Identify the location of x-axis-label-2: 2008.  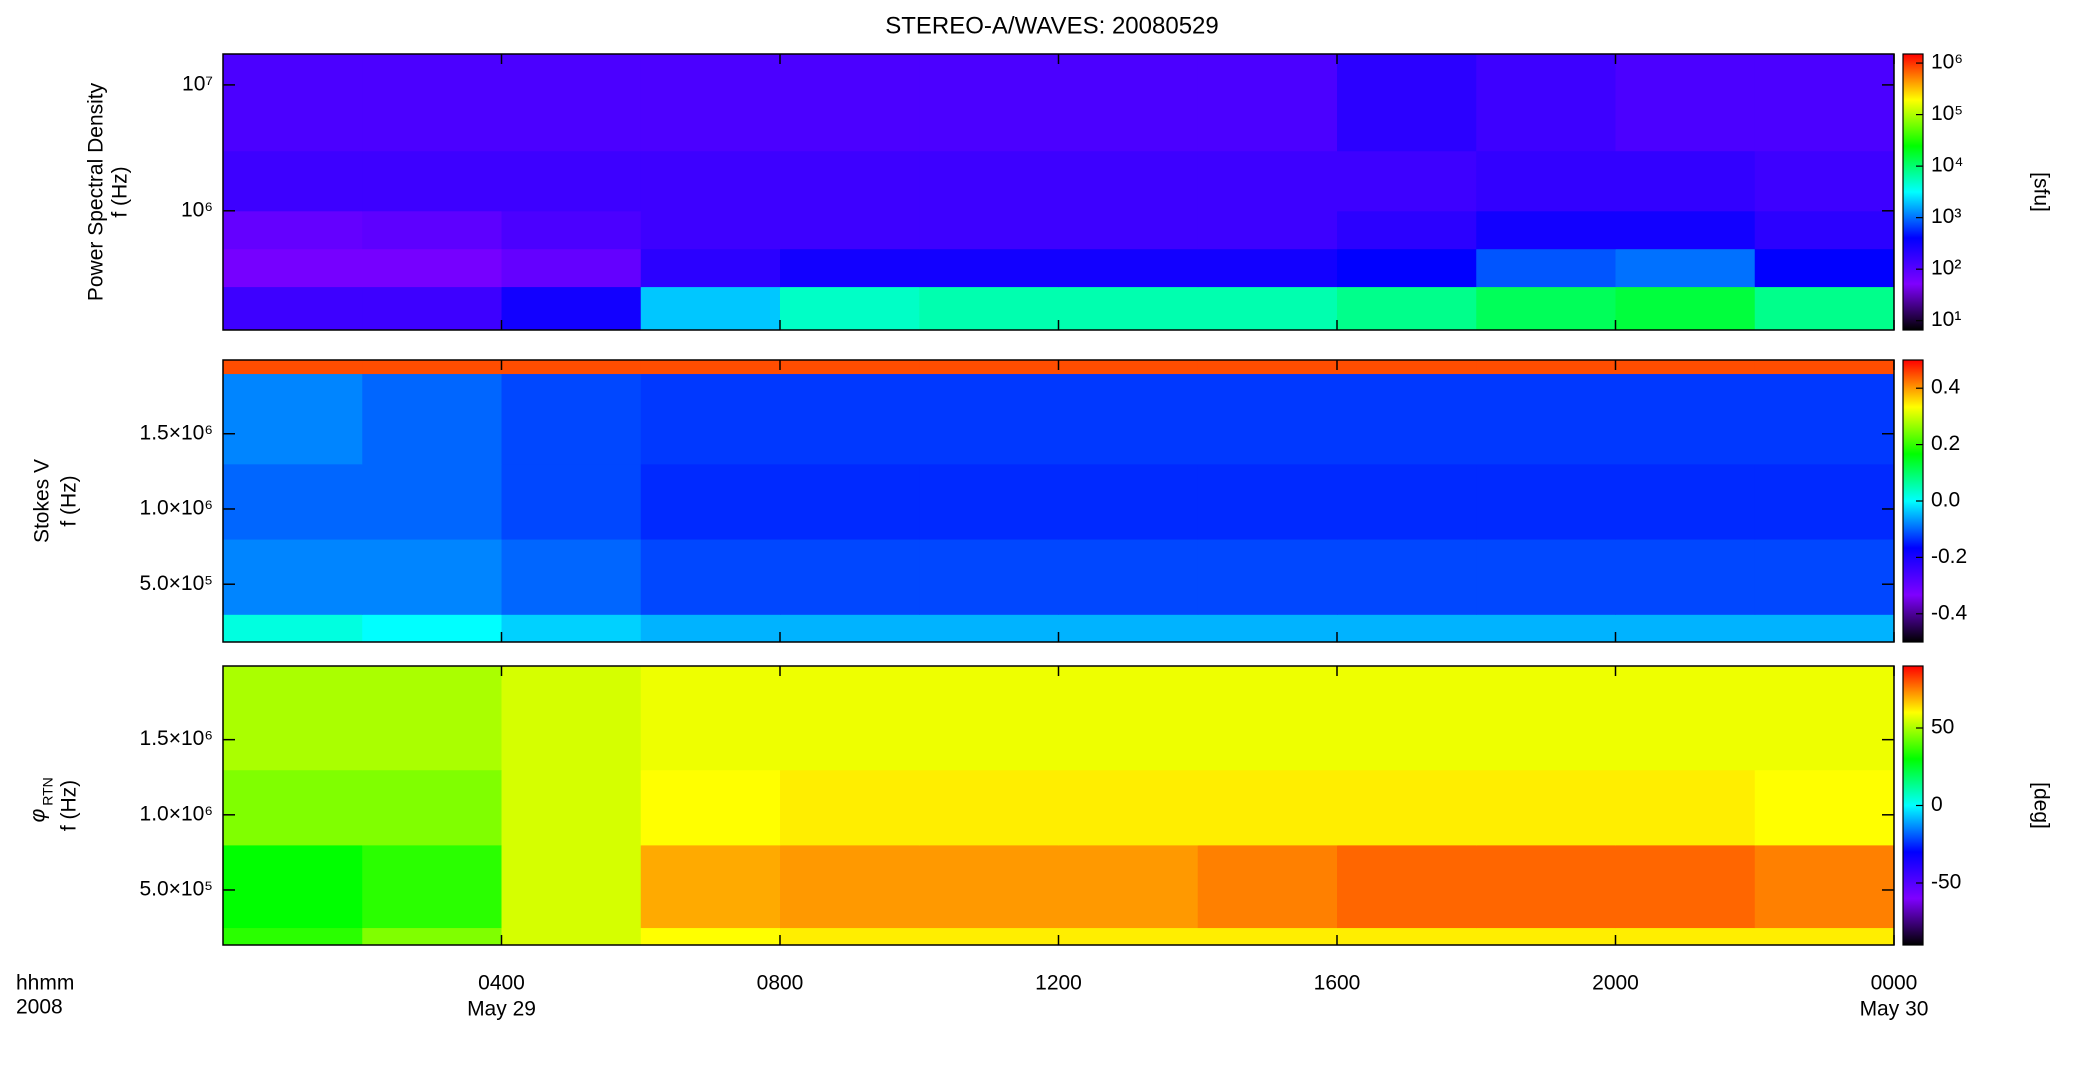
(39, 1007).